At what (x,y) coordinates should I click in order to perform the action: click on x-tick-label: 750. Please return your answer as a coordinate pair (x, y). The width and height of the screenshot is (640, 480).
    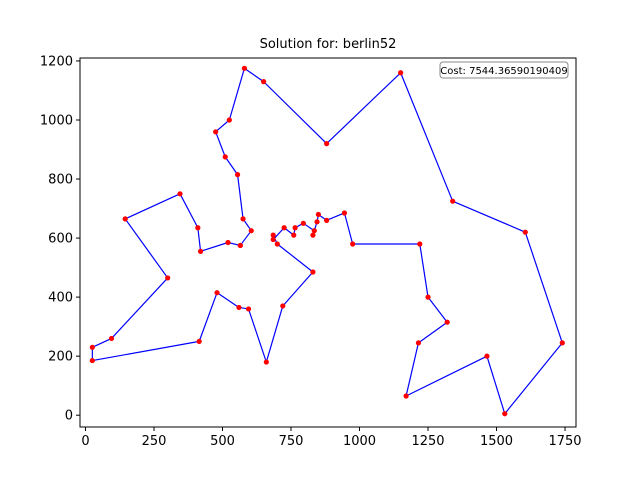
    Looking at the image, I should click on (291, 441).